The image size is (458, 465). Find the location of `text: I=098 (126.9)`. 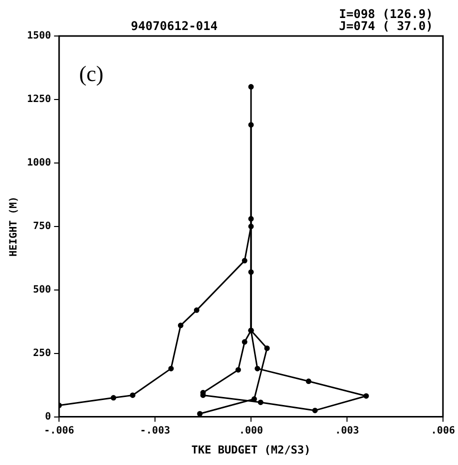

text: I=098 (126.9) is located at coordinates (386, 14).